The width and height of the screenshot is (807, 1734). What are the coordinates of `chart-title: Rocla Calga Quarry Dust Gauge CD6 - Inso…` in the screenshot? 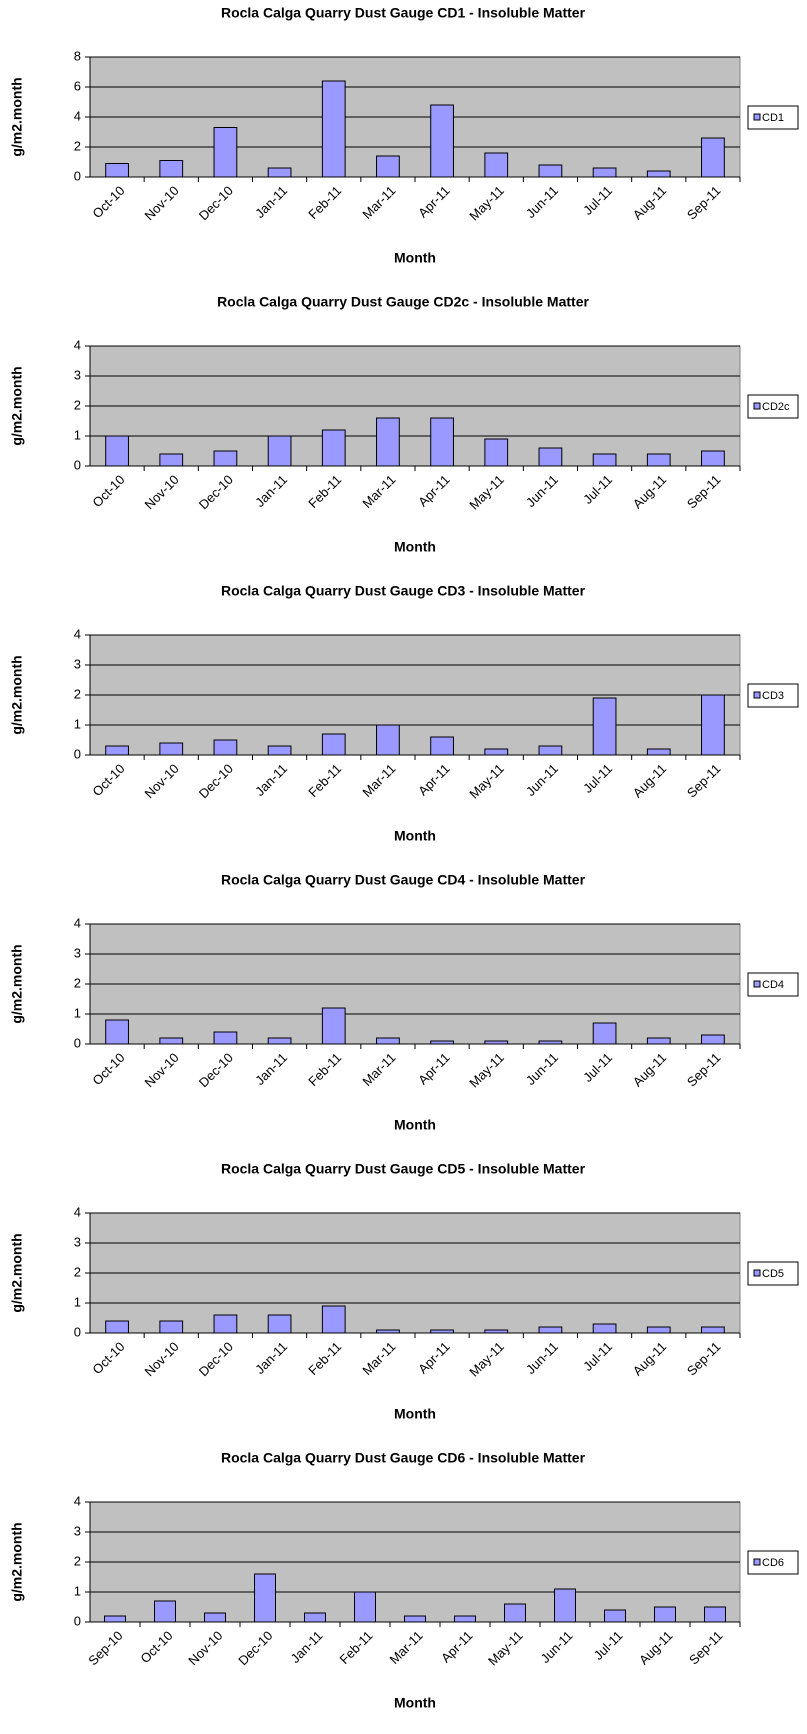 It's located at (403, 1458).